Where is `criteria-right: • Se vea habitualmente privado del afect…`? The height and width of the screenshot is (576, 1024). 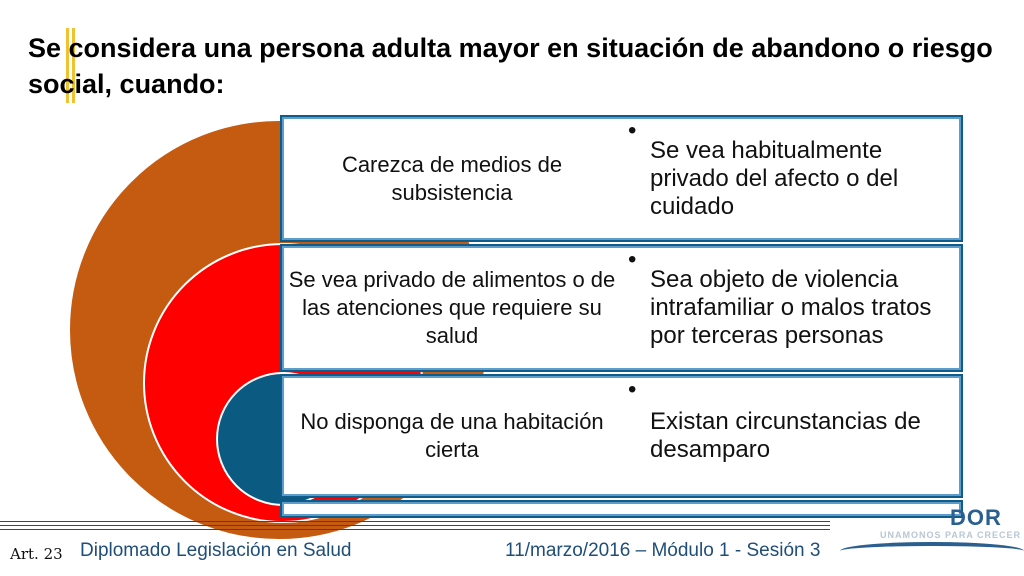 criteria-right: • Se vea habitualmente privado del afect… is located at coordinates (791, 178).